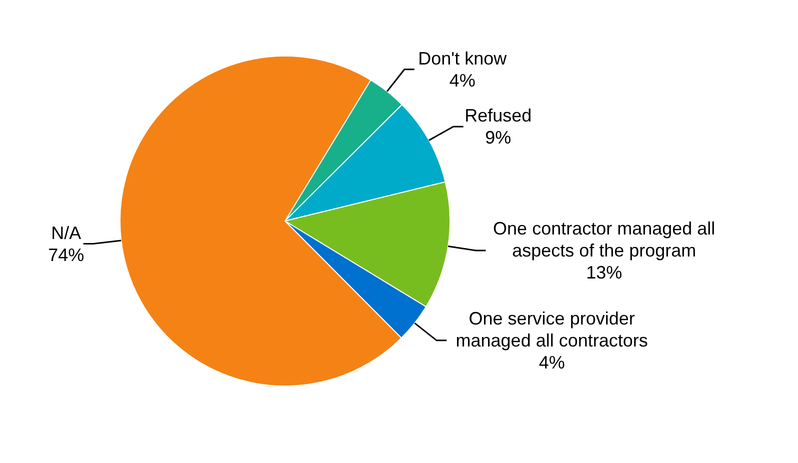 The height and width of the screenshot is (463, 798). I want to click on data-label: 74%, so click(66, 254).